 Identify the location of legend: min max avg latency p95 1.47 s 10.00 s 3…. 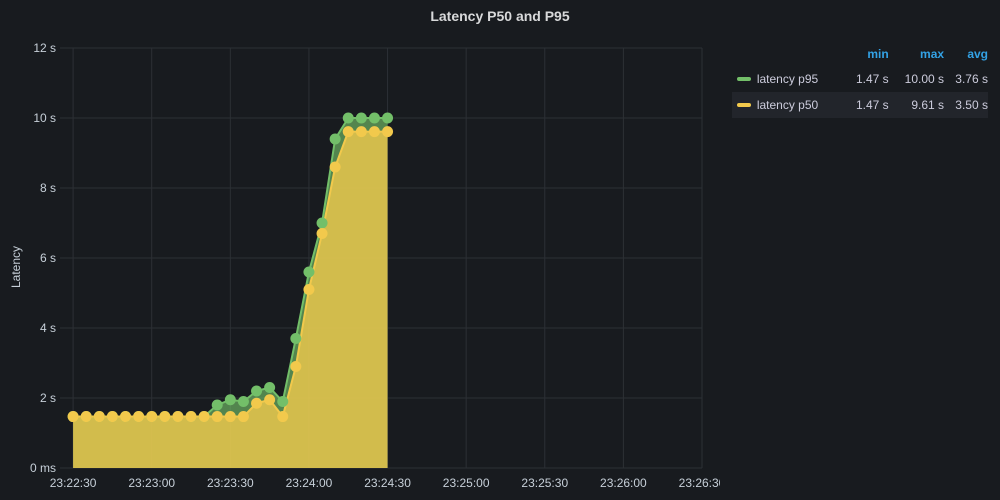
(860, 80).